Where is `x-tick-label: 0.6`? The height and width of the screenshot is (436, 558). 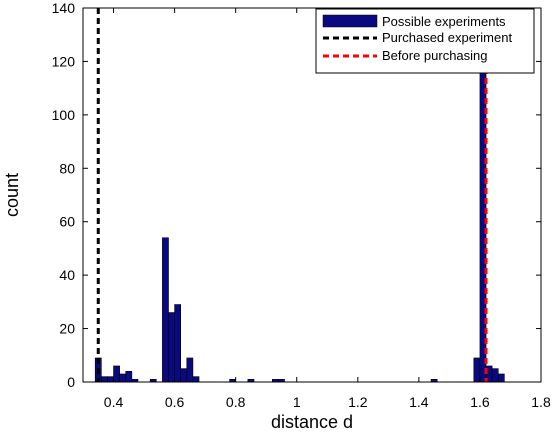
x-tick-label: 0.6 is located at coordinates (175, 402).